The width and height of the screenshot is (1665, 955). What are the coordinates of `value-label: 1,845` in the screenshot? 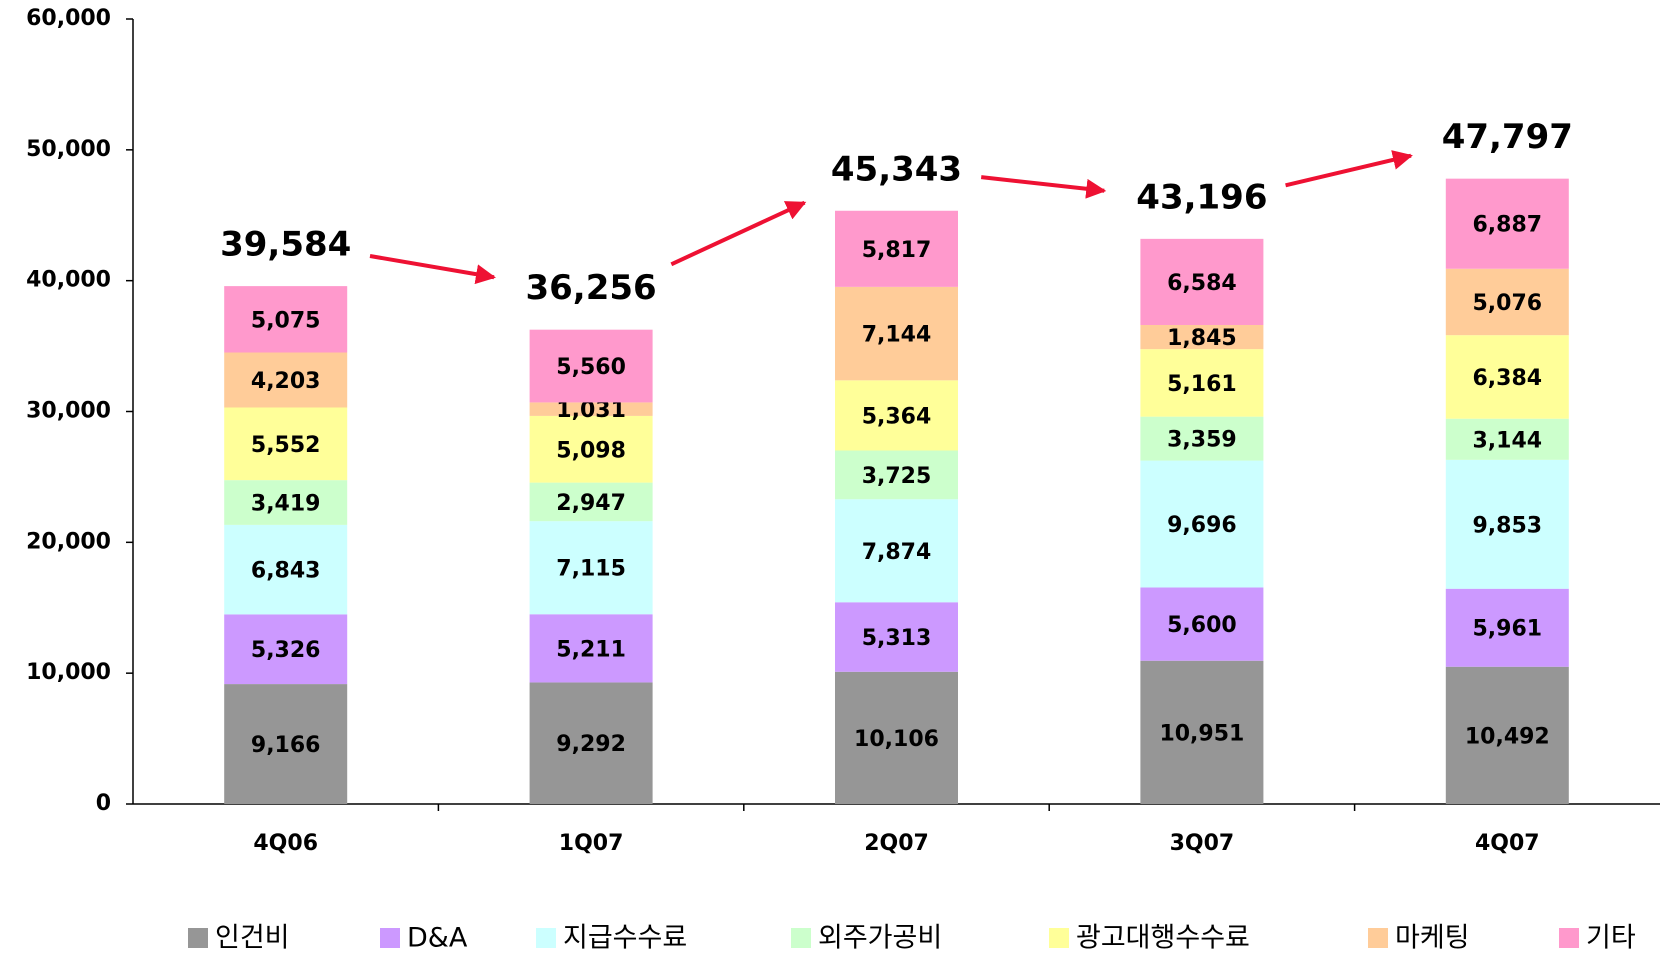 It's located at (1202, 338).